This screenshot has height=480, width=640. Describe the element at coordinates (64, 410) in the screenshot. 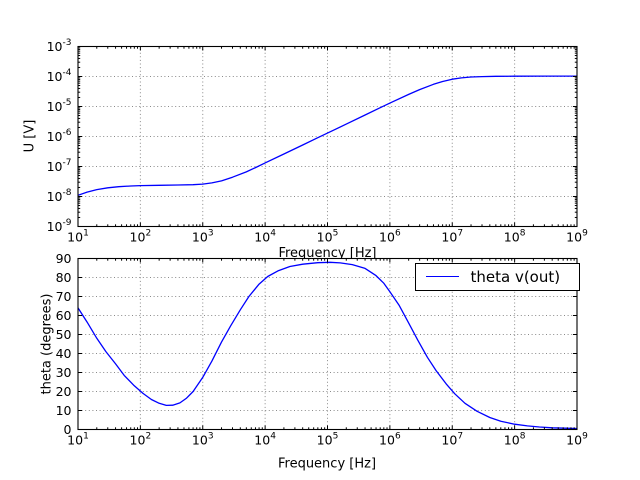

I see `phase-tick-label: 10` at that location.